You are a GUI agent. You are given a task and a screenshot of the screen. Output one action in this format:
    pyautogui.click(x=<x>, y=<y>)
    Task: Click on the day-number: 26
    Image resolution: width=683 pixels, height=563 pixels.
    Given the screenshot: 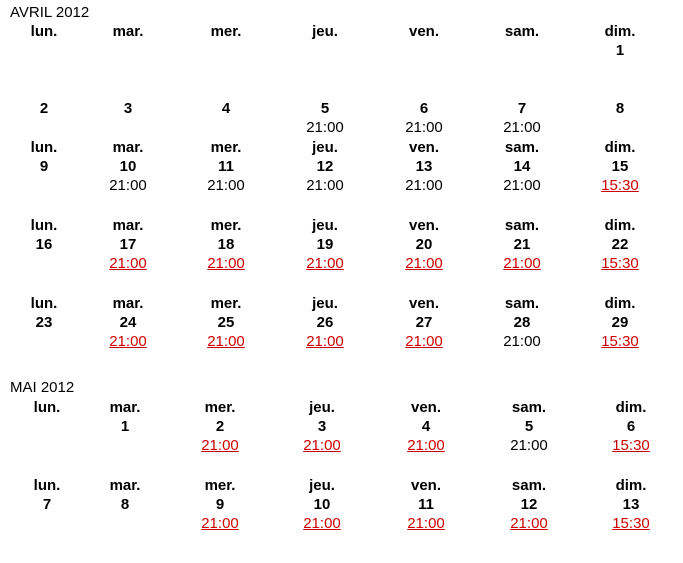 What is the action you would take?
    pyautogui.click(x=325, y=322)
    